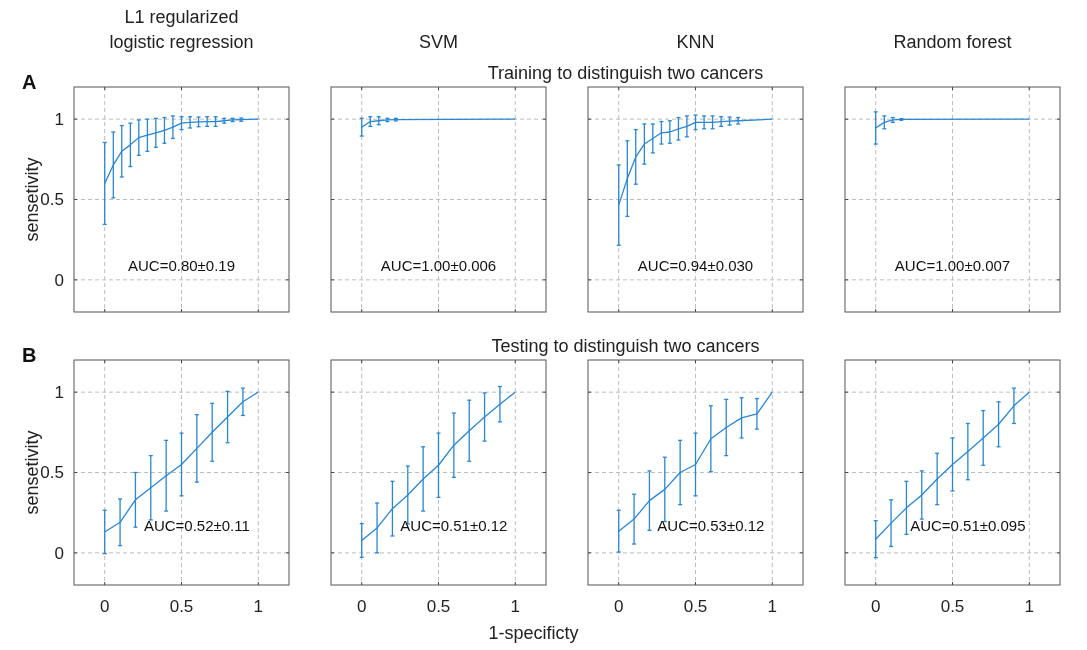  What do you see at coordinates (29, 82) in the screenshot?
I see `text: A` at bounding box center [29, 82].